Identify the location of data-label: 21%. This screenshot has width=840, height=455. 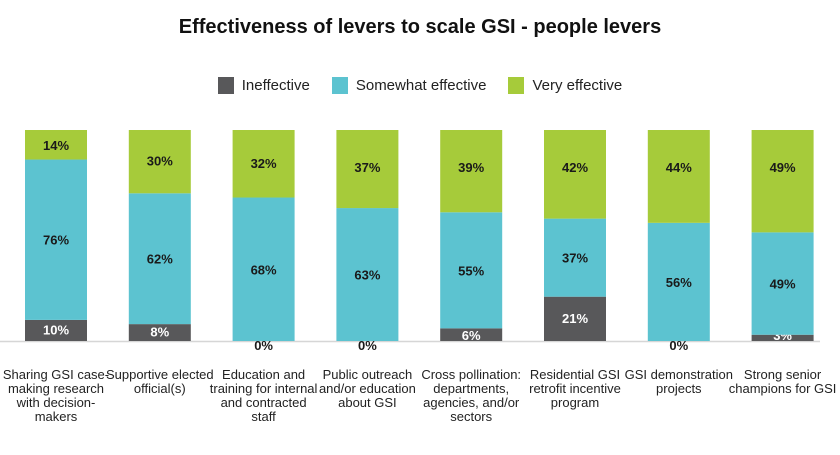
(575, 318).